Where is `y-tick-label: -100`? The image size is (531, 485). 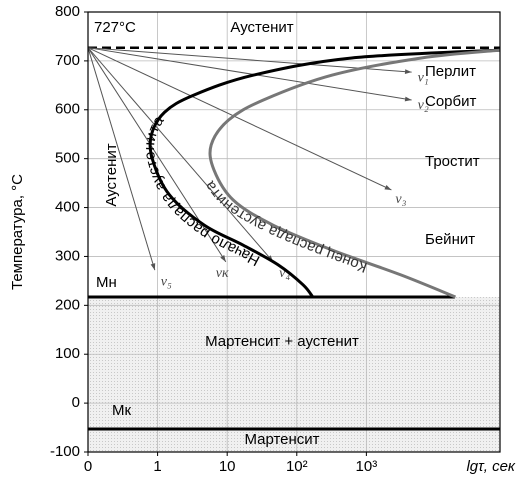 y-tick-label: -100 is located at coordinates (65, 451).